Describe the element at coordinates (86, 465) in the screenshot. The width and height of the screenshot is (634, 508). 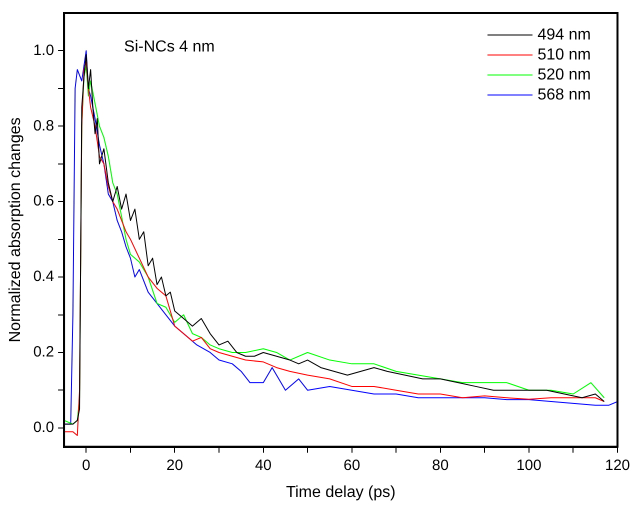
I see `x-tick-label: 0` at that location.